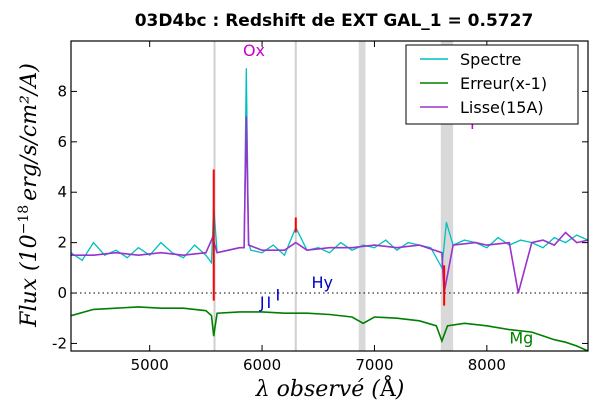 The image size is (600, 400). I want to click on legend: Spectre Erreur(x-1) Lisse(15A), so click(492, 84).